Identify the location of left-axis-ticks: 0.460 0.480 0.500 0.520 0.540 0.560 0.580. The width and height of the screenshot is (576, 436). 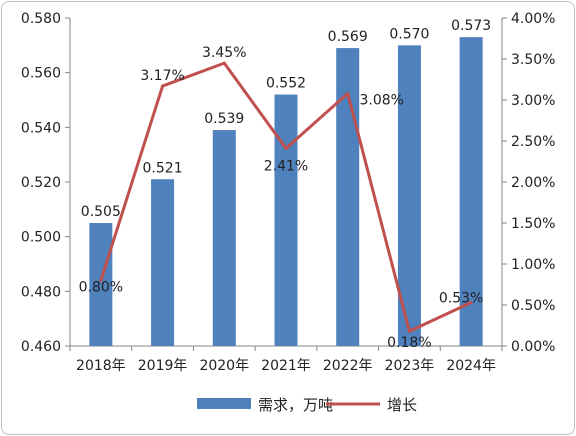
(45, 183).